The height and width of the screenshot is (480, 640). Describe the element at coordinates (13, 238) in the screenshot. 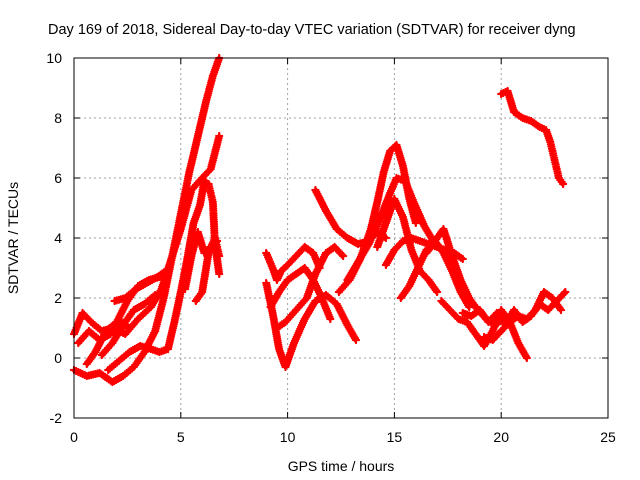

I see `y-axis-label: SDTVAR / TECUs` at that location.